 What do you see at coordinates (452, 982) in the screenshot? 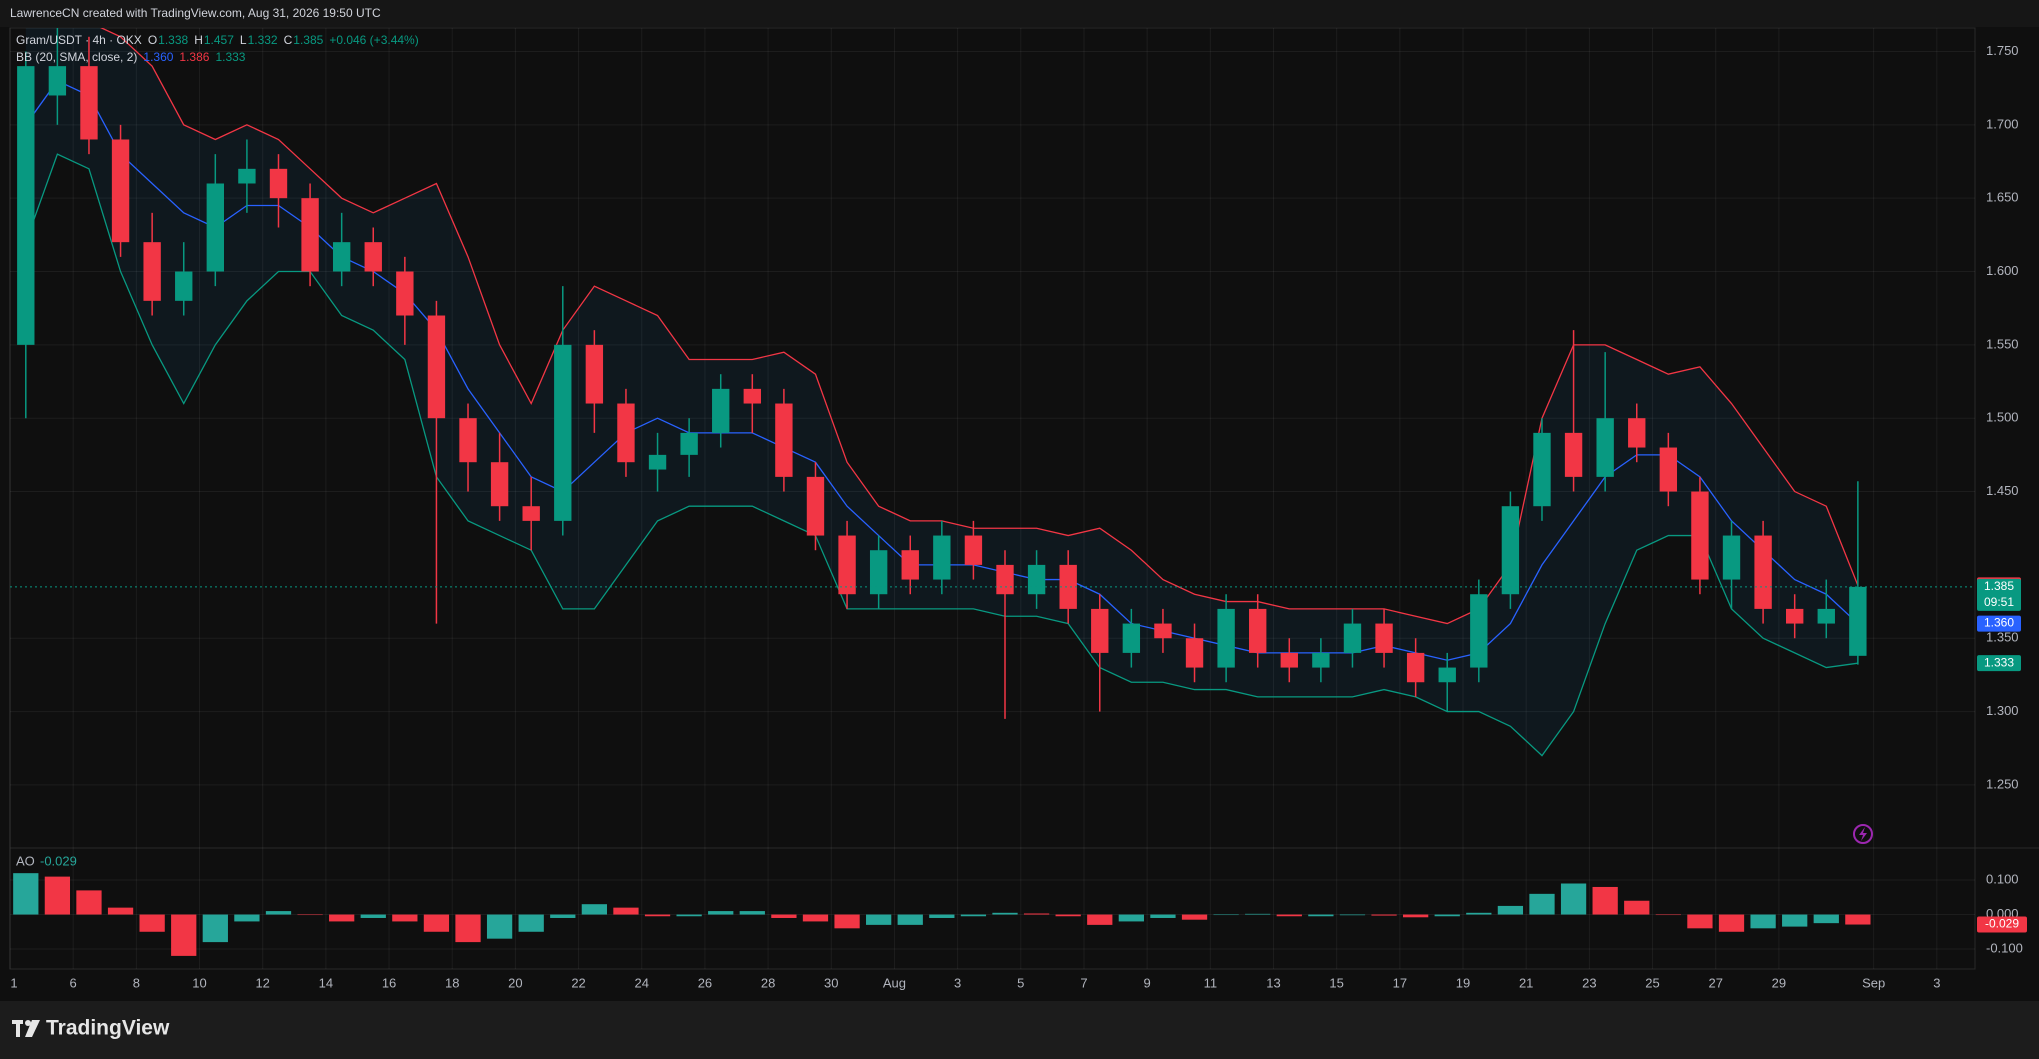
I see `x-tick-label: 18` at bounding box center [452, 982].